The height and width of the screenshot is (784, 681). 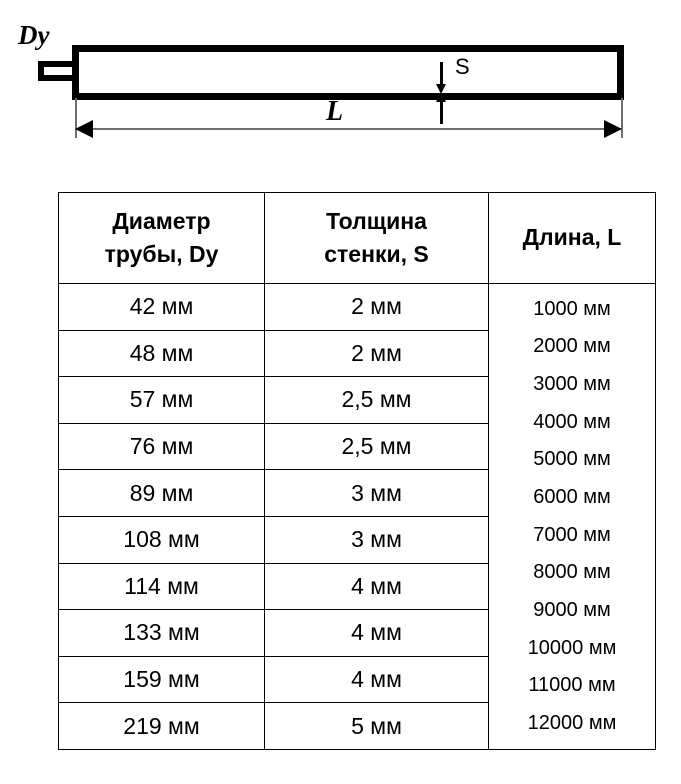 I want to click on length-value: 12000 мм, so click(x=572, y=723).